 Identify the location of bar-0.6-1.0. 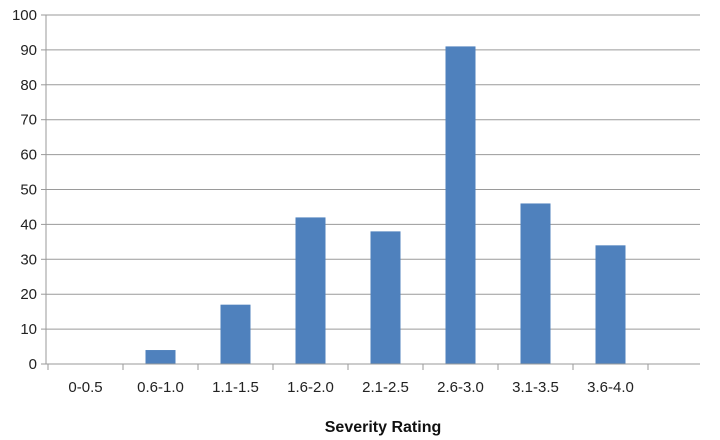
(160, 357).